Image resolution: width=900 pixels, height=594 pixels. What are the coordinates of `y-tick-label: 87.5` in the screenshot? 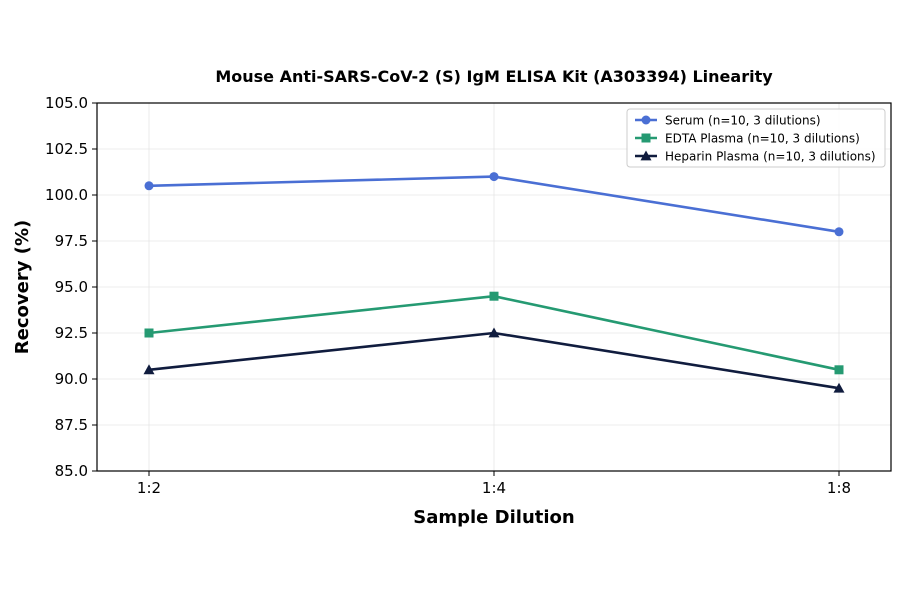 It's located at (71, 425).